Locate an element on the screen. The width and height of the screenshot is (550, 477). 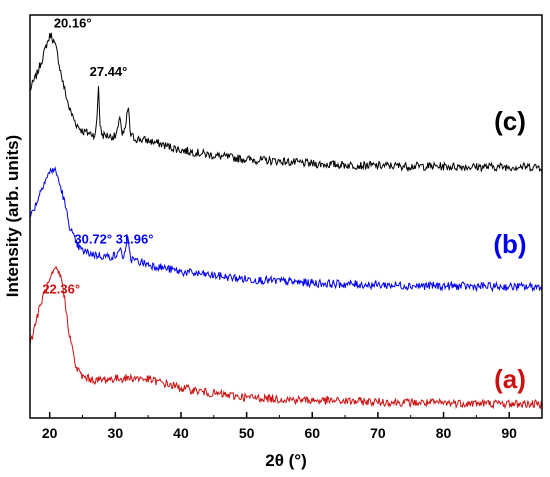
peak-annotation: 30.72° 31.96° is located at coordinates (113, 239).